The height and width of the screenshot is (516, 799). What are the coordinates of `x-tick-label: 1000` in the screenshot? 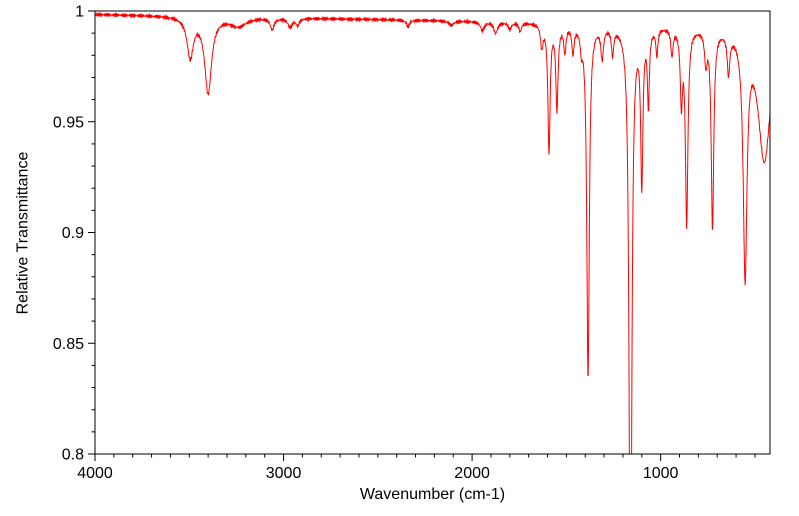 It's located at (661, 473).